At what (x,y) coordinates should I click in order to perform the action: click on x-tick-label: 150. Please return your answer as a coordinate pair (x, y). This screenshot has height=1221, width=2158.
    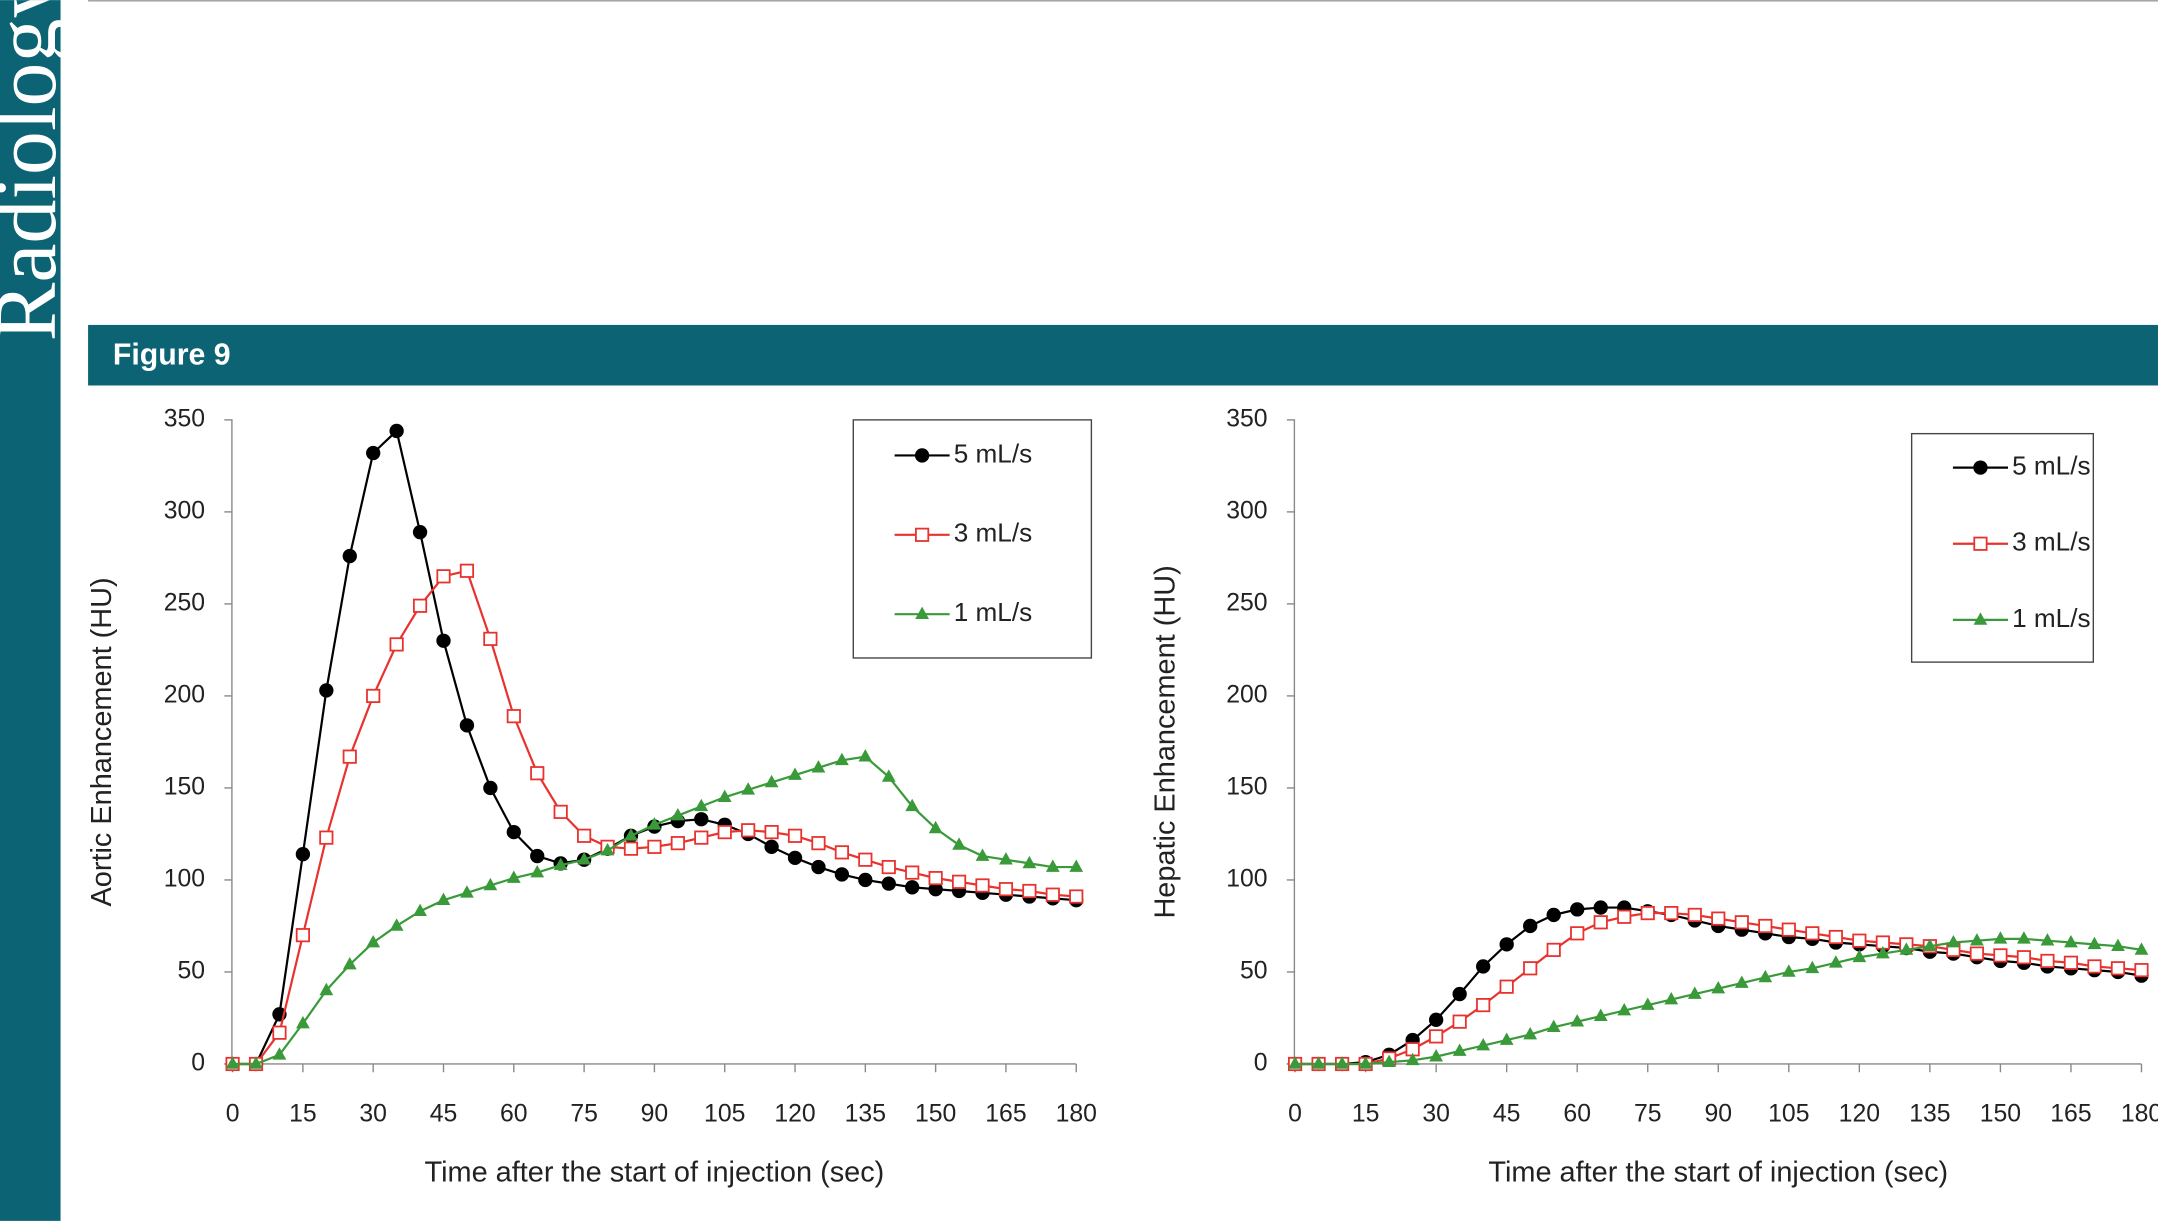
    Looking at the image, I should click on (935, 1113).